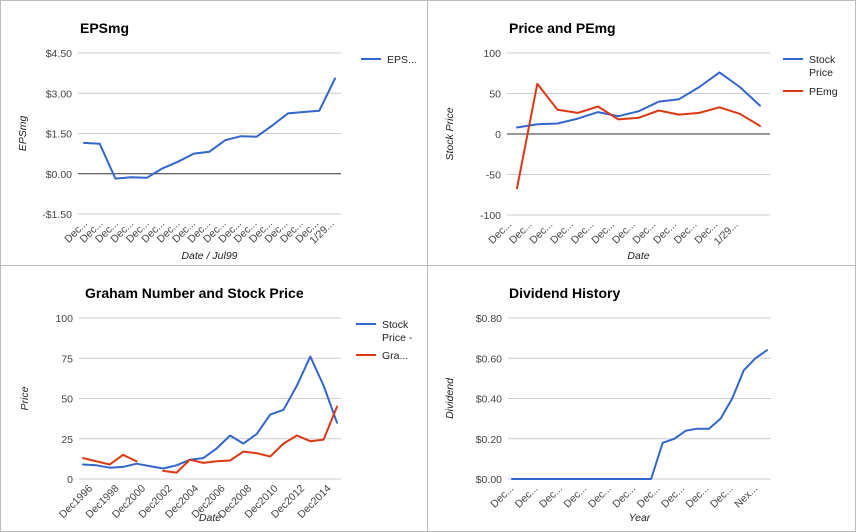  Describe the element at coordinates (490, 216) in the screenshot. I see `y-tick-label: -100` at that location.